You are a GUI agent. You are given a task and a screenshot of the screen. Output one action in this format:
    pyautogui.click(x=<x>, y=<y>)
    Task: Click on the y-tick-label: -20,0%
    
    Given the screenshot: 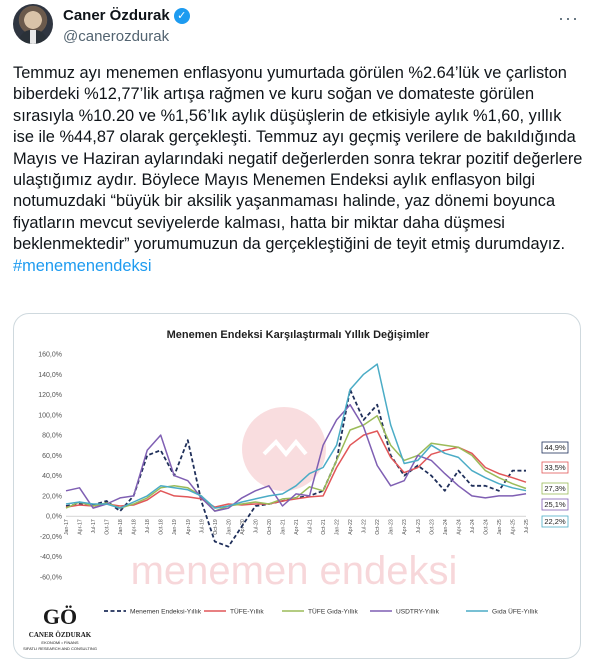 What is the action you would take?
    pyautogui.click(x=51, y=537)
    